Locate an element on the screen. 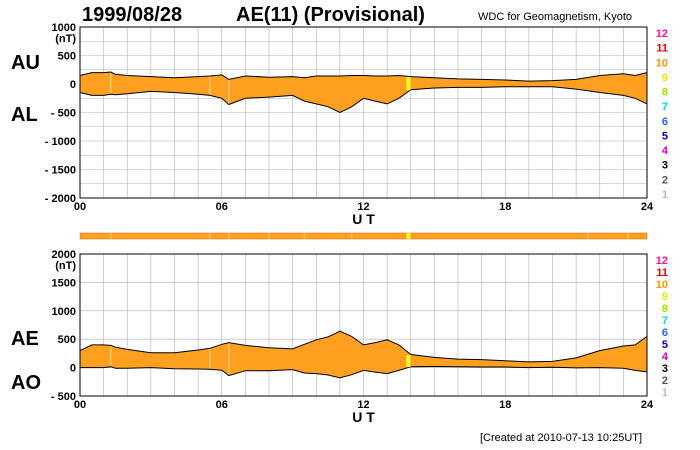  y-tick-label: - 1000 is located at coordinates (60, 142).